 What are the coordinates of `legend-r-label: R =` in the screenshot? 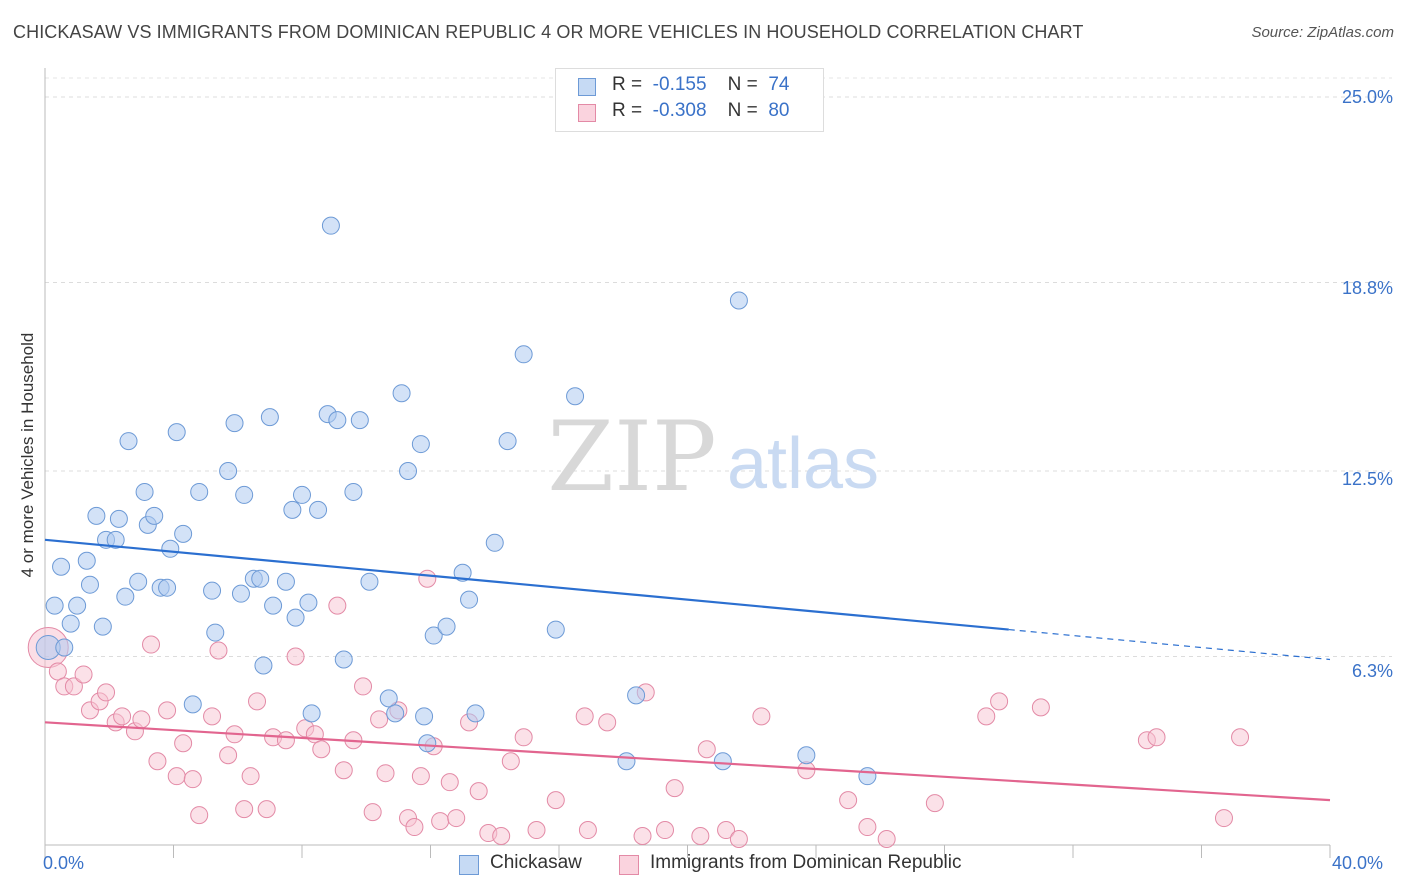 It's located at (627, 84).